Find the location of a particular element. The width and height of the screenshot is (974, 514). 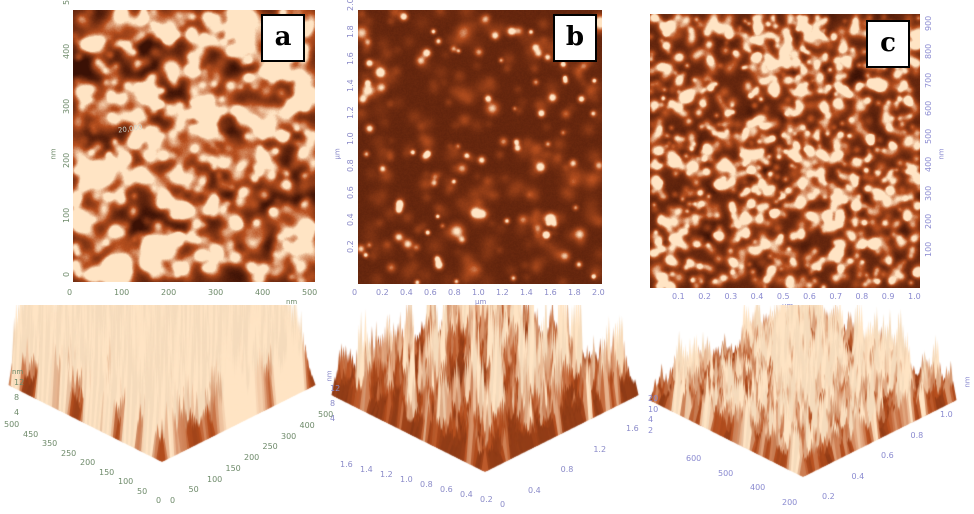

y-tick-label-c: 500 is located at coordinates (928, 136).